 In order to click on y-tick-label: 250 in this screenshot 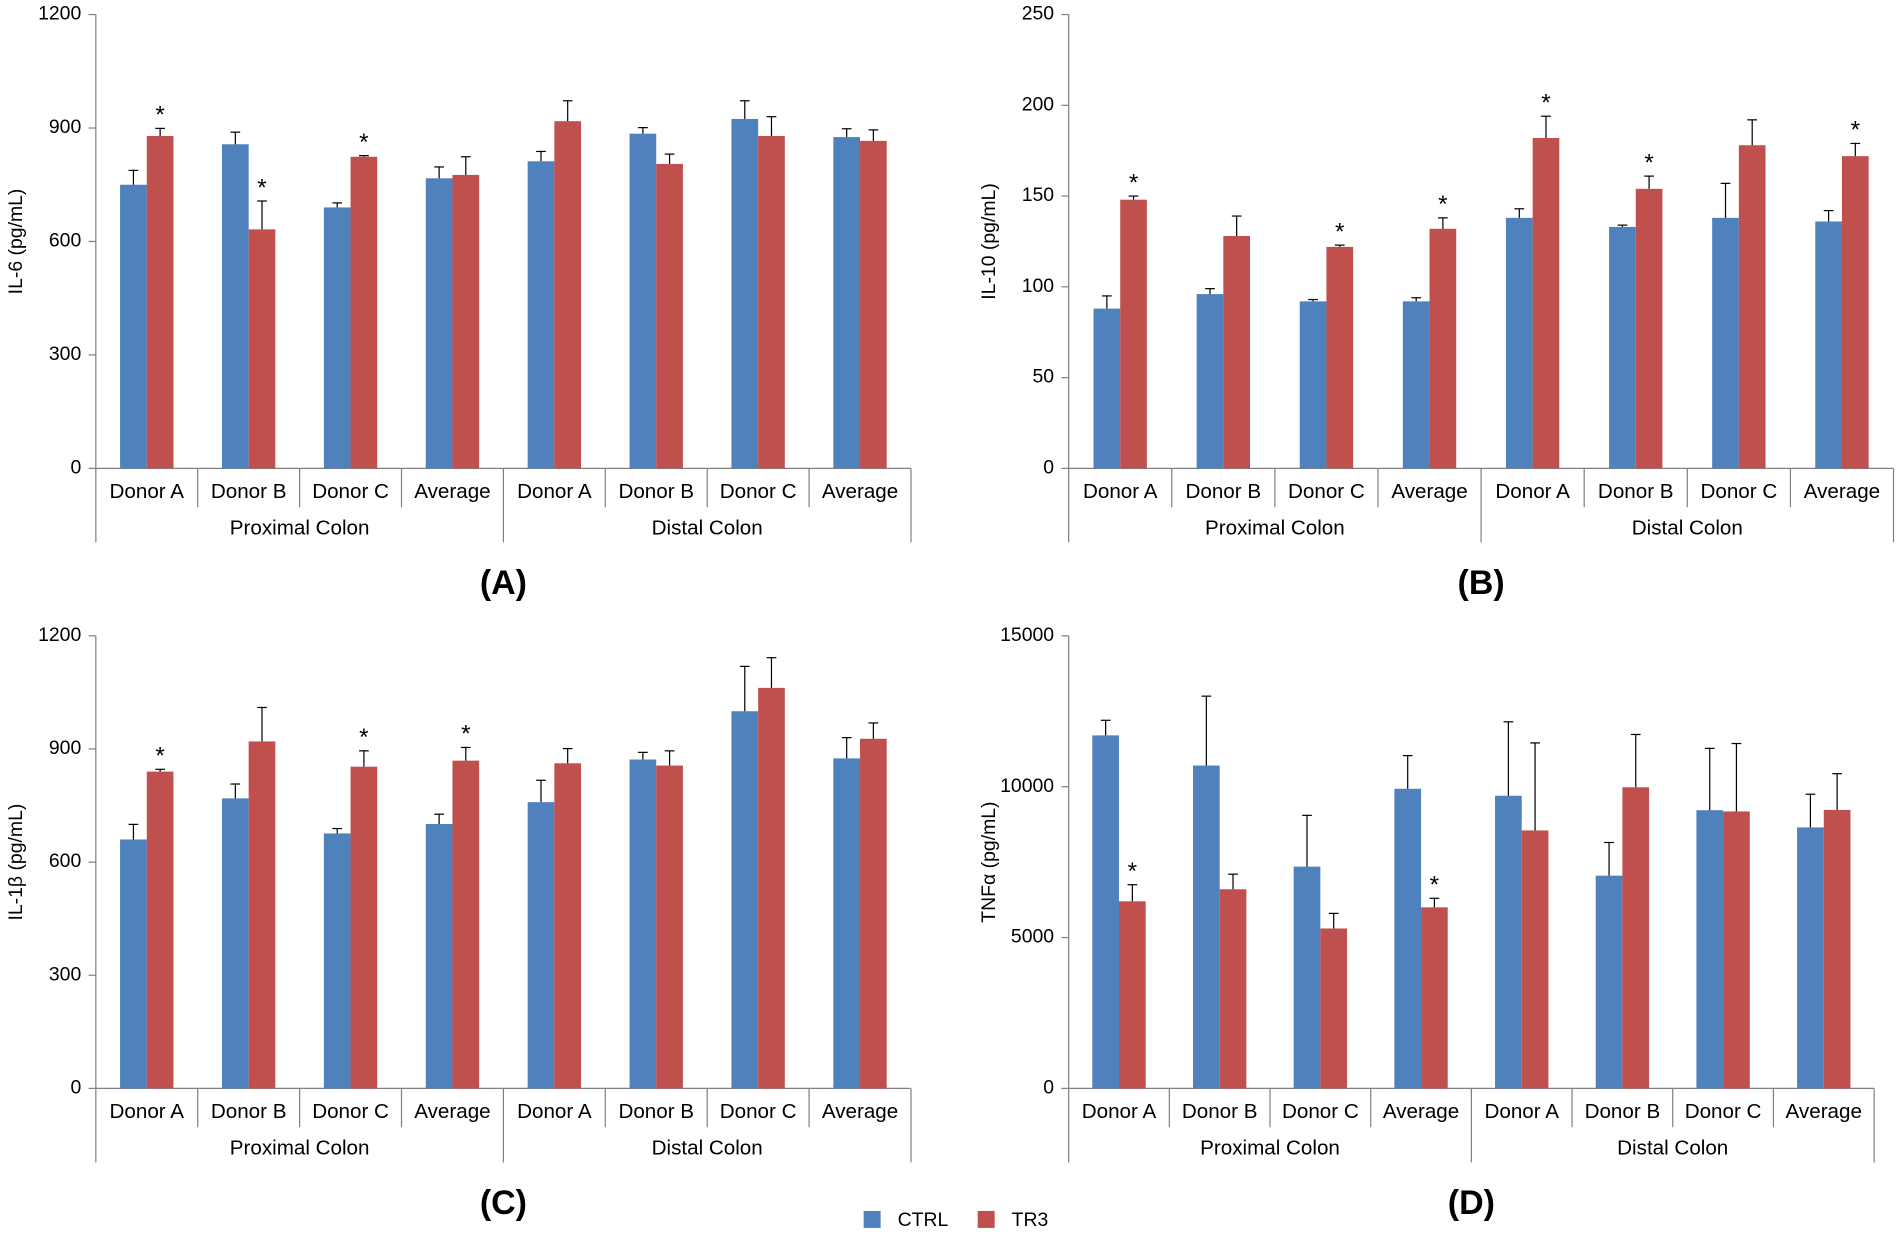, I will do `click(1038, 14)`.